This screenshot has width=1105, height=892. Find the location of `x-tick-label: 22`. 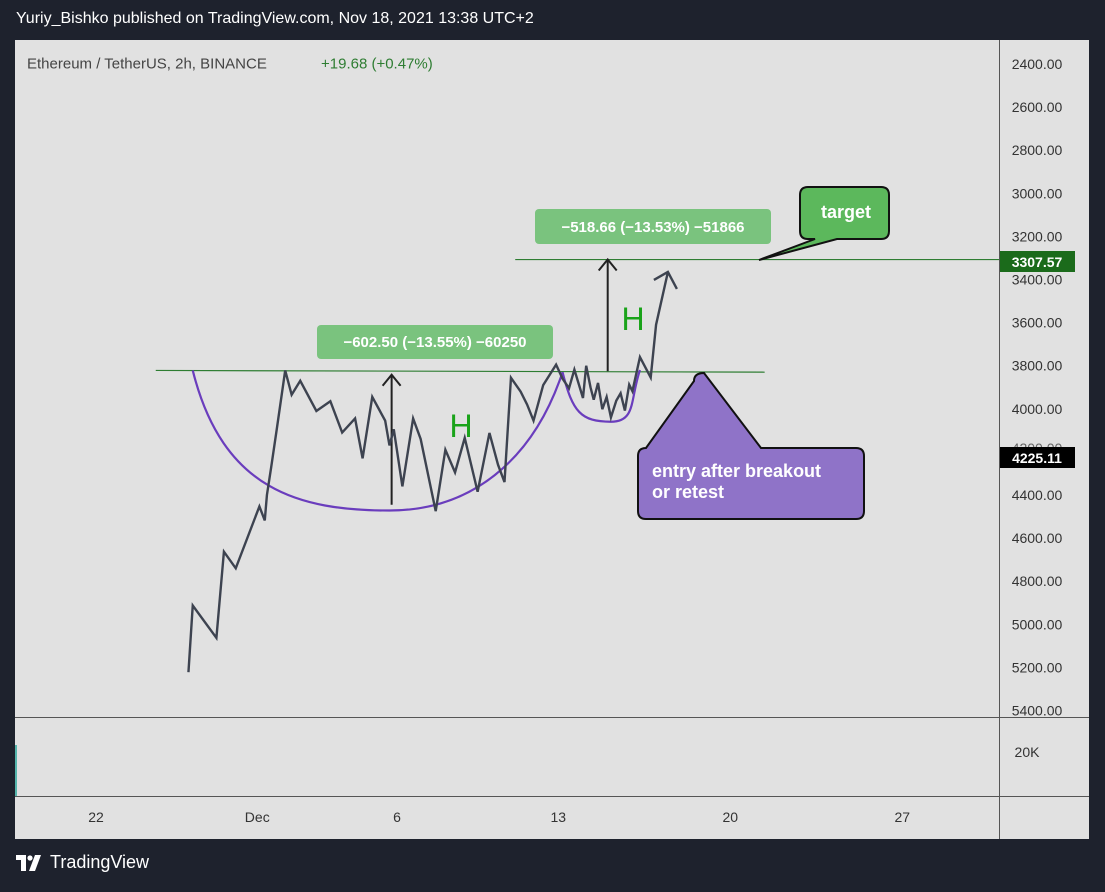

x-tick-label: 22 is located at coordinates (96, 817).